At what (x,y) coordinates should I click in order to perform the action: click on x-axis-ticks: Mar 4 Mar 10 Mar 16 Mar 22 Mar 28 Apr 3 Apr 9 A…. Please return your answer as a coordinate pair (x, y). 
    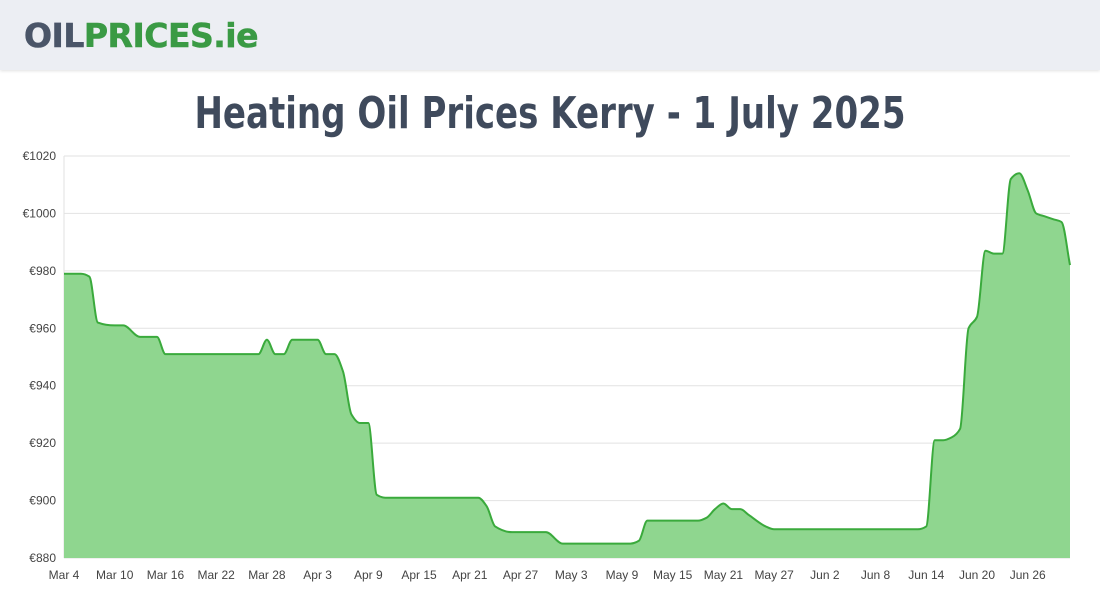
    Looking at the image, I should click on (547, 575).